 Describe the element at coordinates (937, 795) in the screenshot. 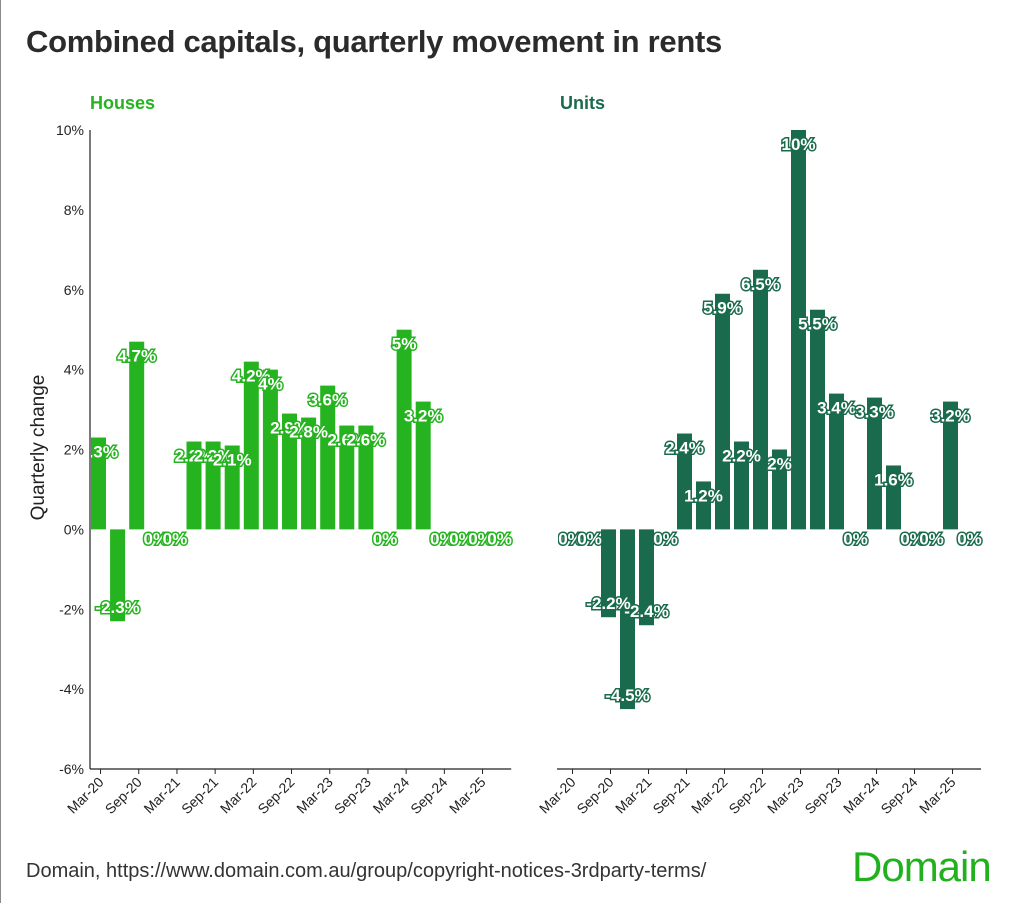

I see `units-x-tick-label: Mar-25` at that location.